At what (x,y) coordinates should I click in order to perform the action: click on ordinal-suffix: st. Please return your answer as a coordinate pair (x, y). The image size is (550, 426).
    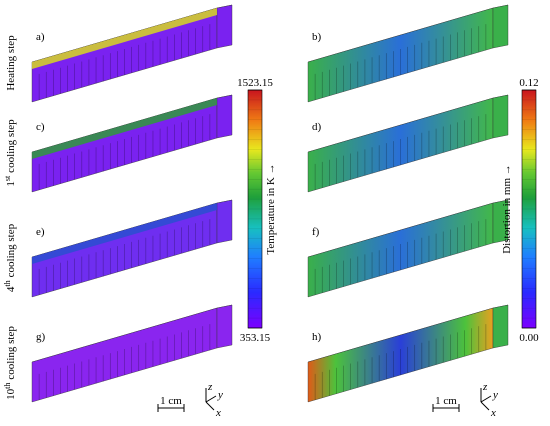
    Looking at the image, I should click on (7, 178).